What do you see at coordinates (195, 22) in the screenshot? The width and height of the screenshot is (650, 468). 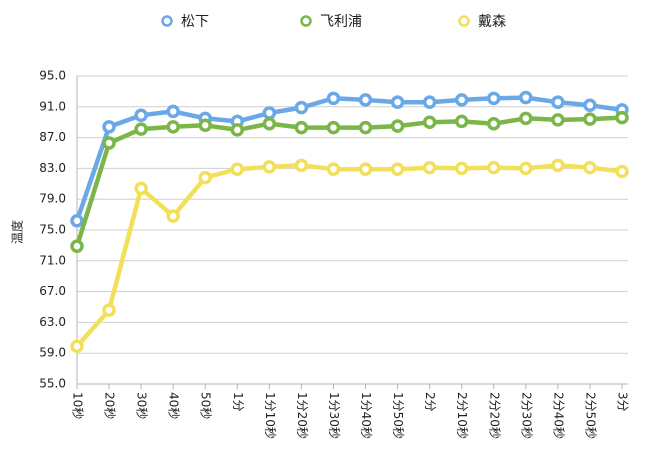 I see `legend-label: 松下` at bounding box center [195, 22].